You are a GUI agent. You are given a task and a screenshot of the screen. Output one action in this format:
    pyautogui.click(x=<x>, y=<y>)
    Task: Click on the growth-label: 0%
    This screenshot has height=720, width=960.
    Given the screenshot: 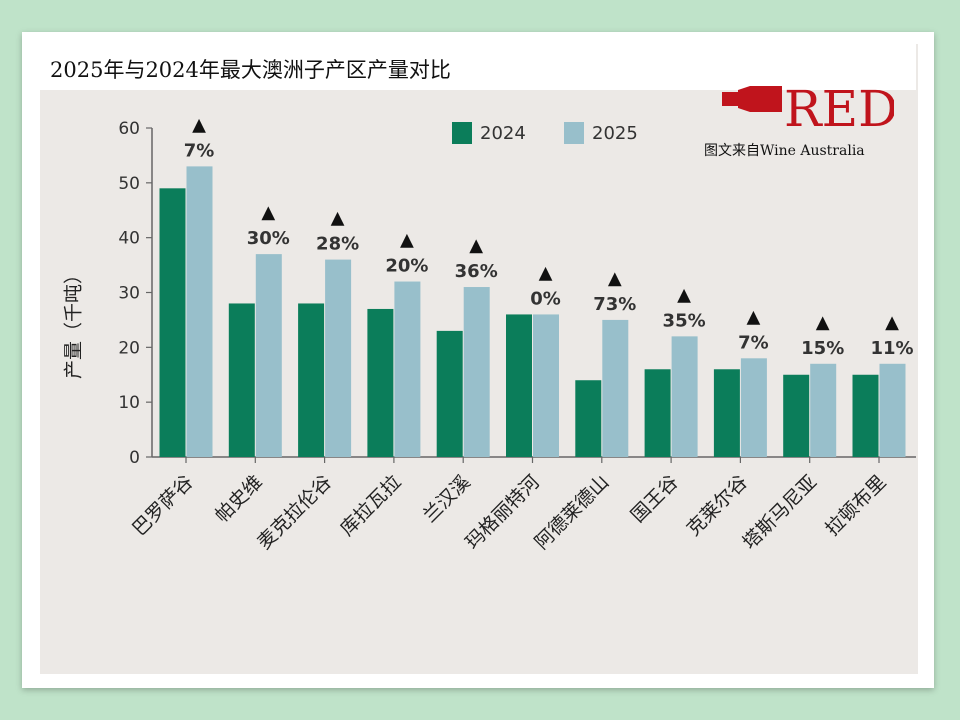 What is the action you would take?
    pyautogui.click(x=545, y=298)
    